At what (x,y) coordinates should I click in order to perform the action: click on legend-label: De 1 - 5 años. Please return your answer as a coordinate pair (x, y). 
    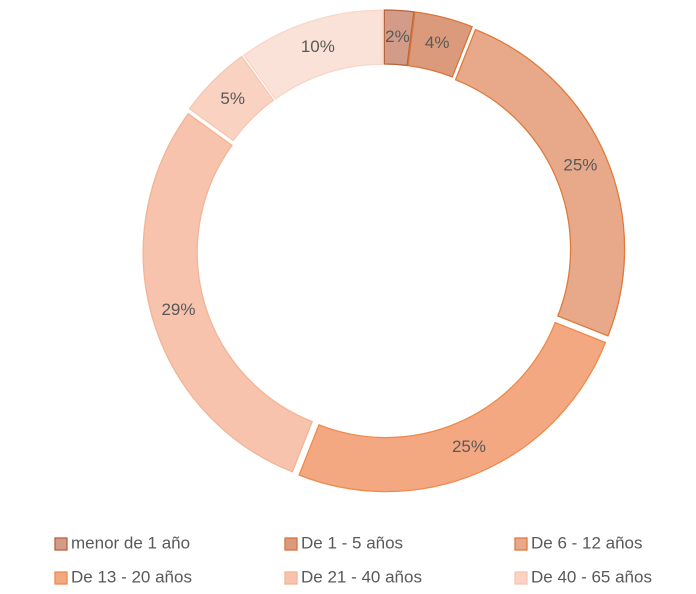
    Looking at the image, I should click on (352, 542).